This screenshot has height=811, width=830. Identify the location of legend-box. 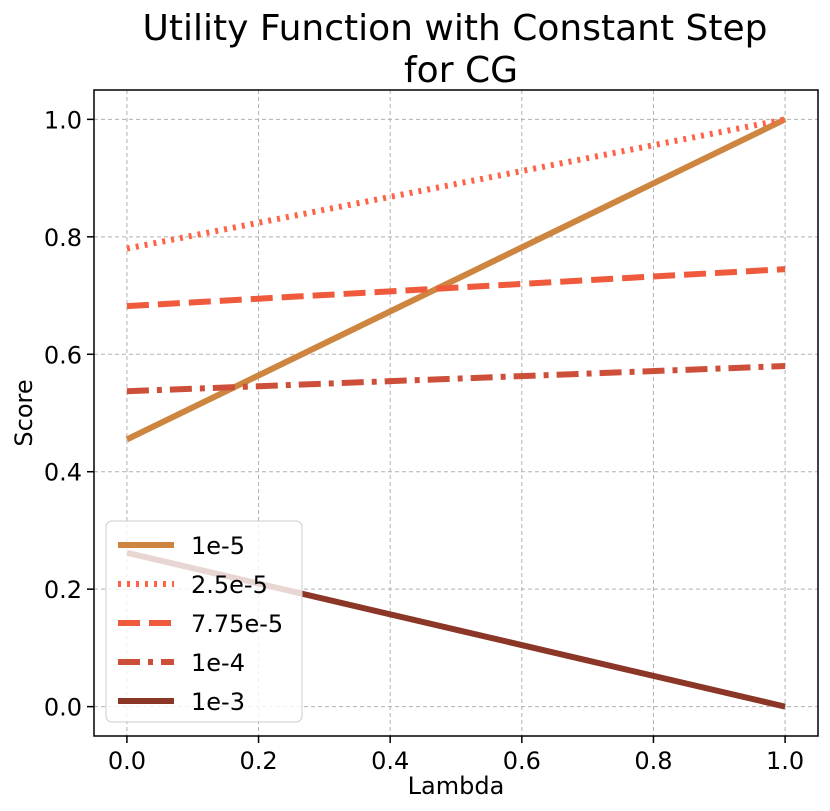
(204, 621).